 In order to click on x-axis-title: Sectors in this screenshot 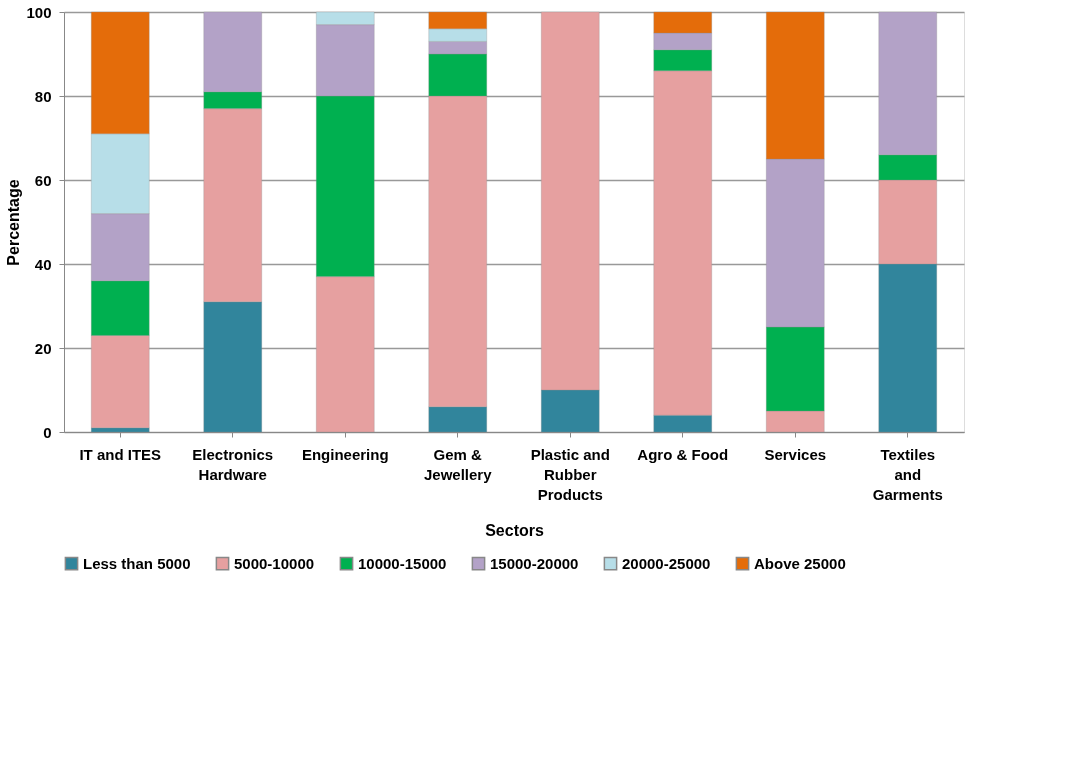, I will do `click(514, 530)`.